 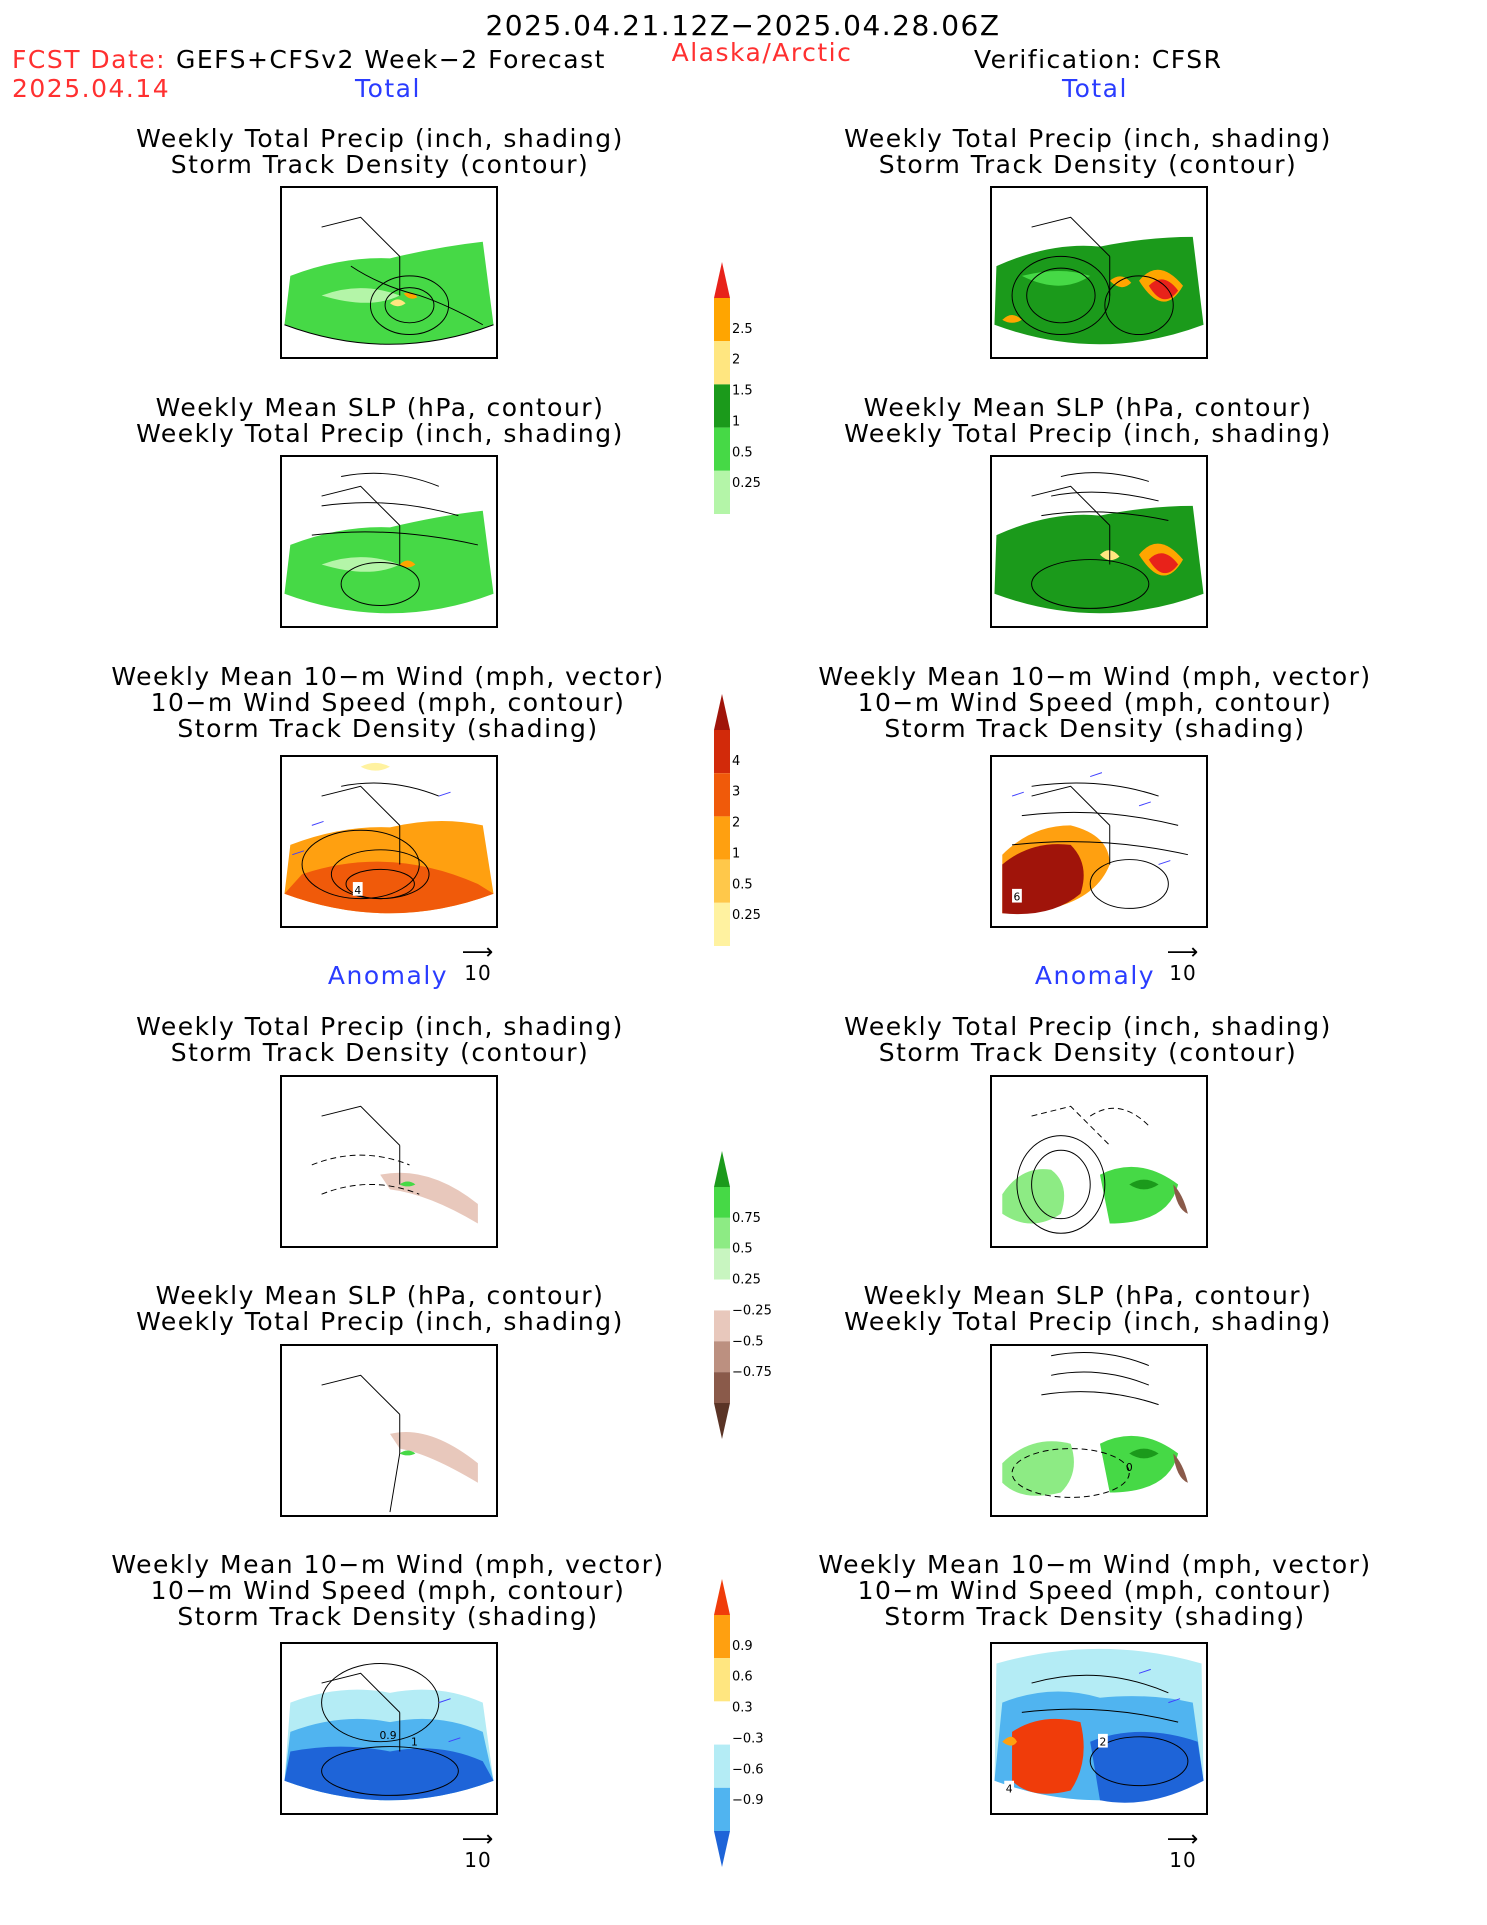 I want to click on wind-storm-map: 2 4, so click(x=1099, y=1725).